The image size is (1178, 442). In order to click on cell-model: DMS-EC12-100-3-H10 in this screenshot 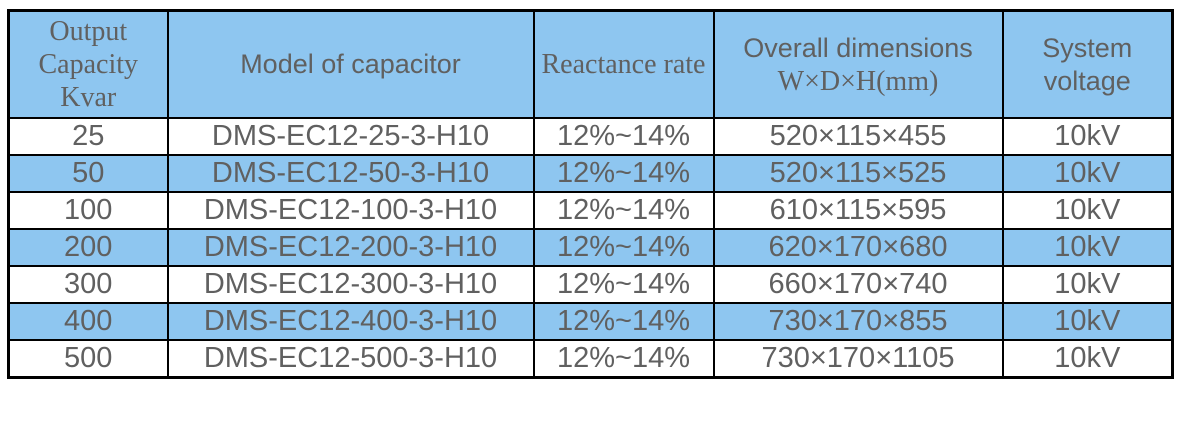, I will do `click(350, 210)`.